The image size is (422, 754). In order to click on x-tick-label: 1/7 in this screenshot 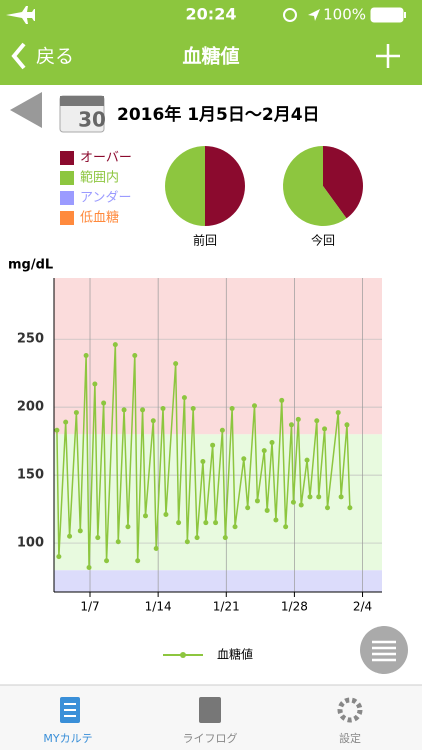, I will do `click(89, 607)`.